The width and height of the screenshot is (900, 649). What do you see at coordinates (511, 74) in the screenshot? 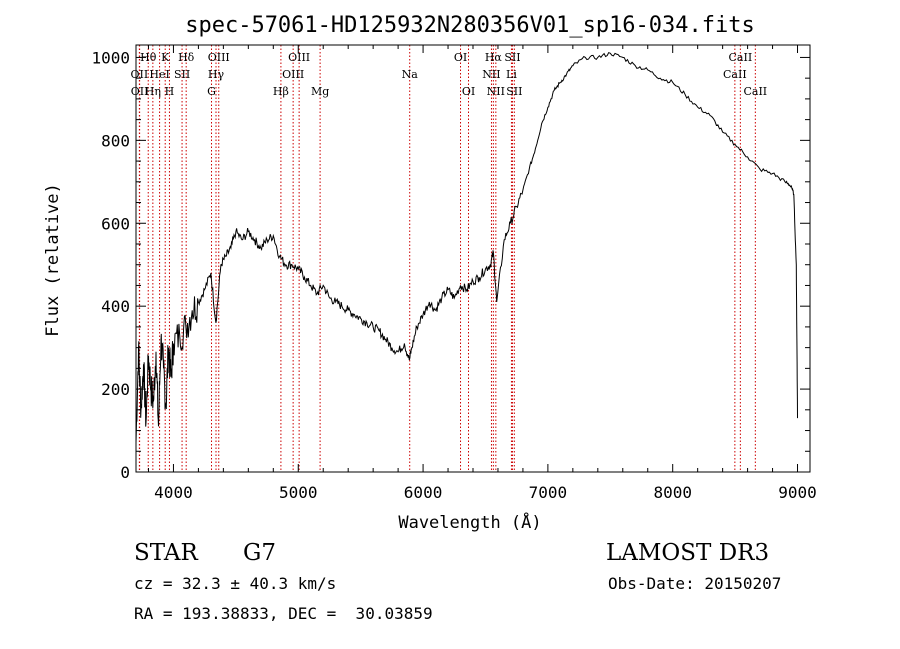
I see `spectral-line-label: Li` at bounding box center [511, 74].